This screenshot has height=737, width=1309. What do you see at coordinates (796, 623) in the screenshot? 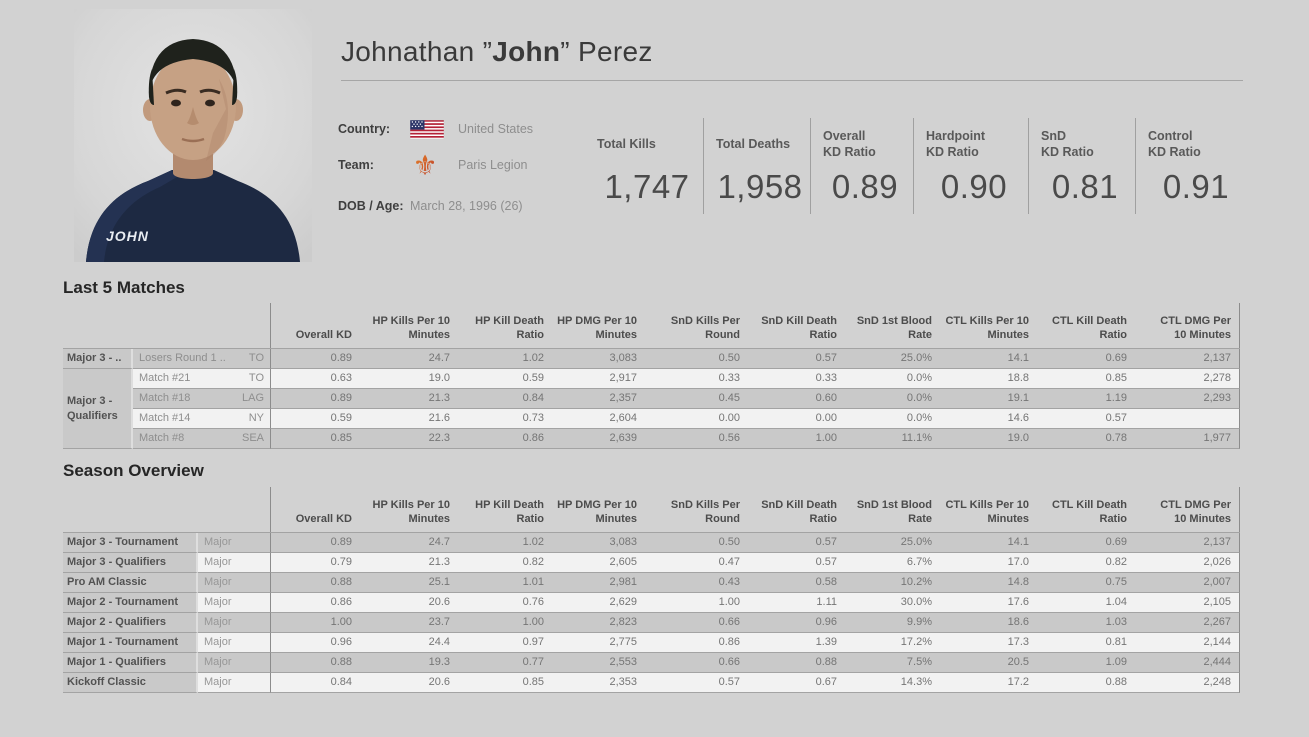
I see `stat-cell: 0.96` at bounding box center [796, 623].